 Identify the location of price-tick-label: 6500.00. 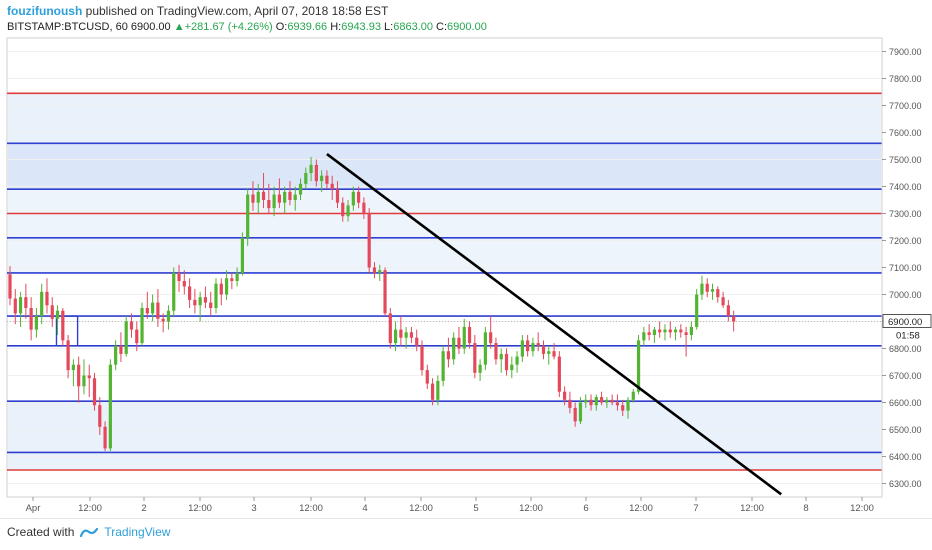
(905, 430).